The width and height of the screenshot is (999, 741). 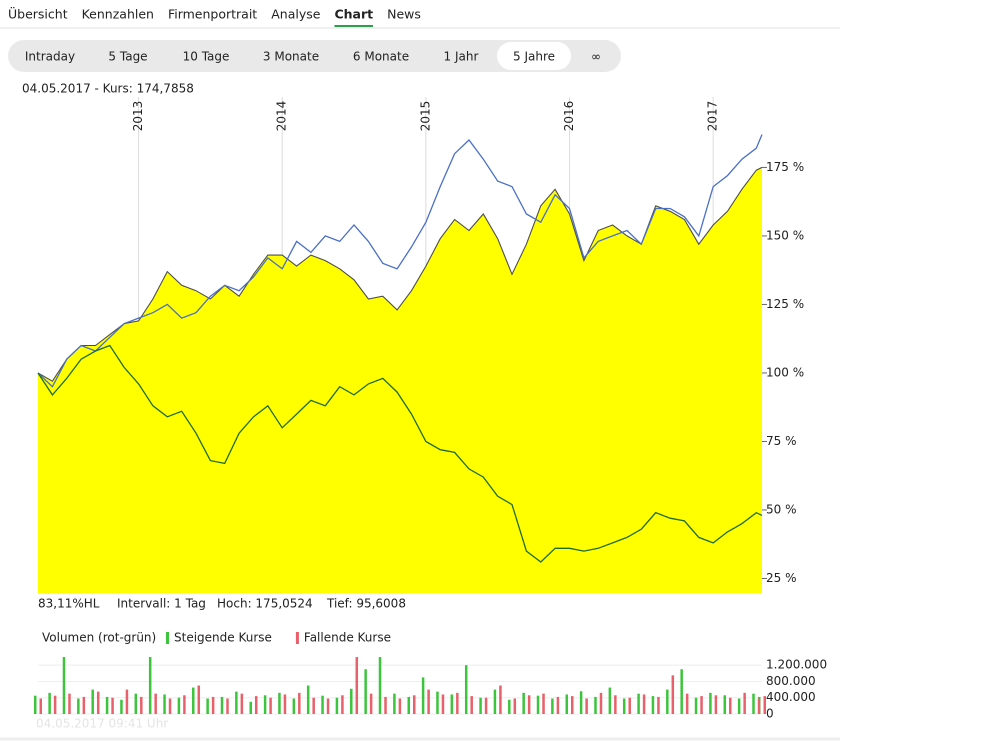 I want to click on active-range, so click(x=534, y=56).